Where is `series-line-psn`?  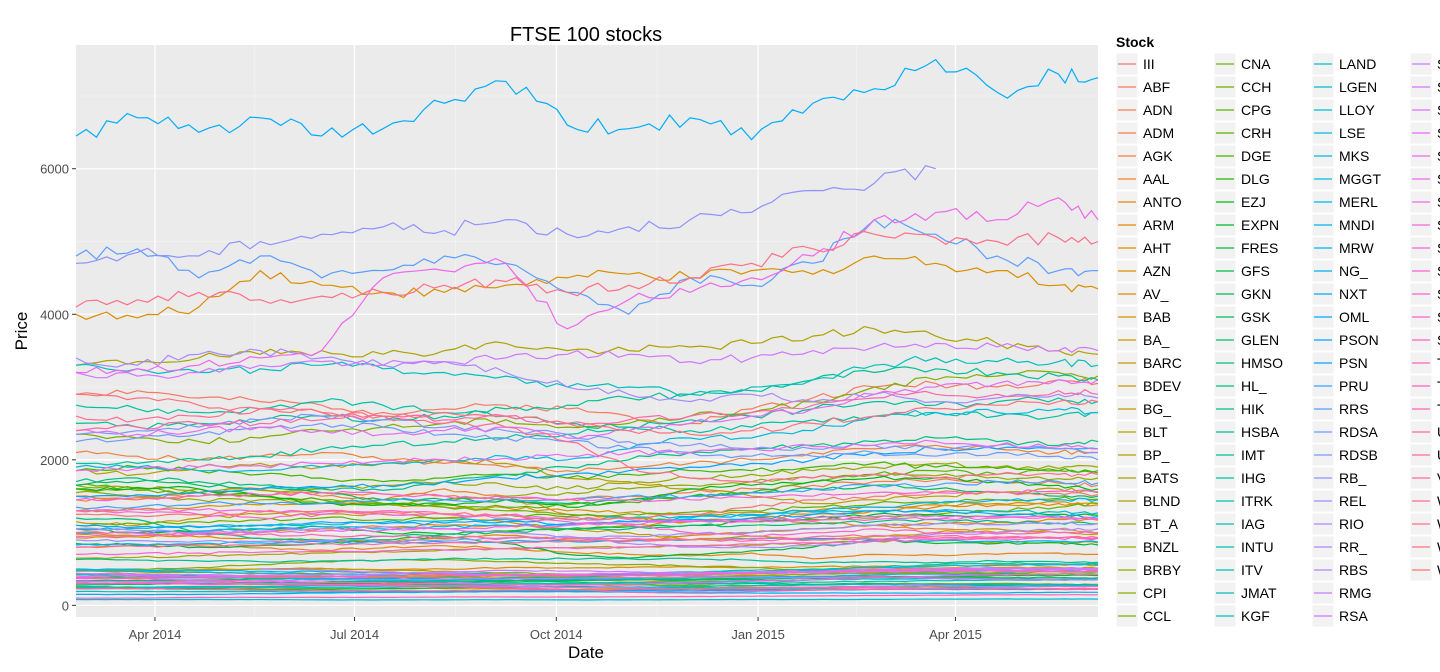 series-line-psn is located at coordinates (587, 472).